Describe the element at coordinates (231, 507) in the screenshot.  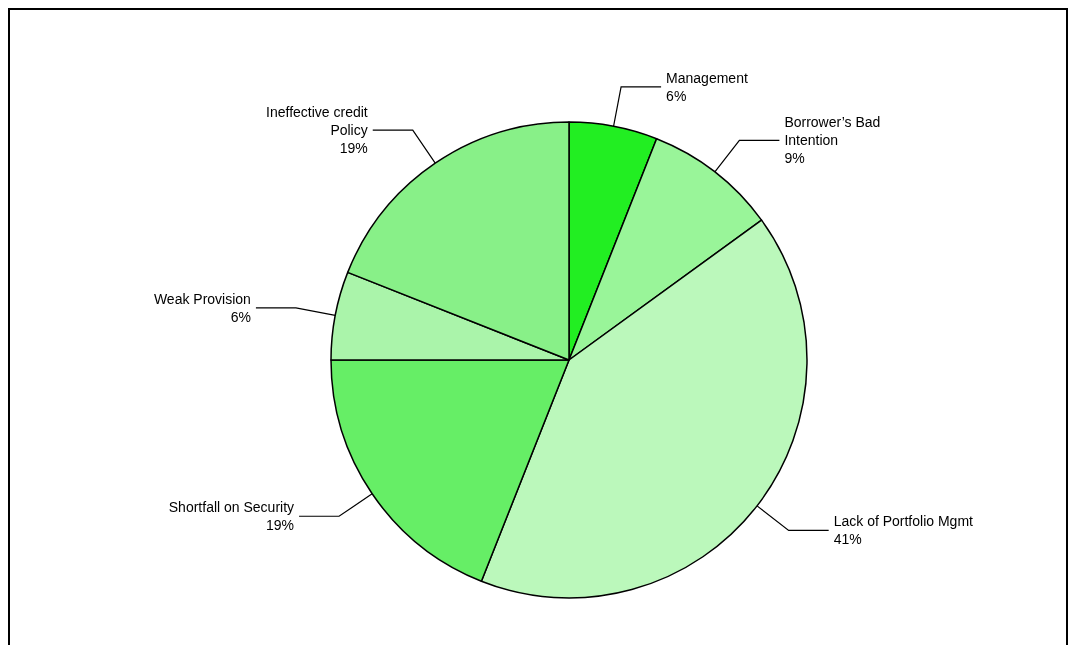
I see `slice-label: Shortfall on Security` at that location.